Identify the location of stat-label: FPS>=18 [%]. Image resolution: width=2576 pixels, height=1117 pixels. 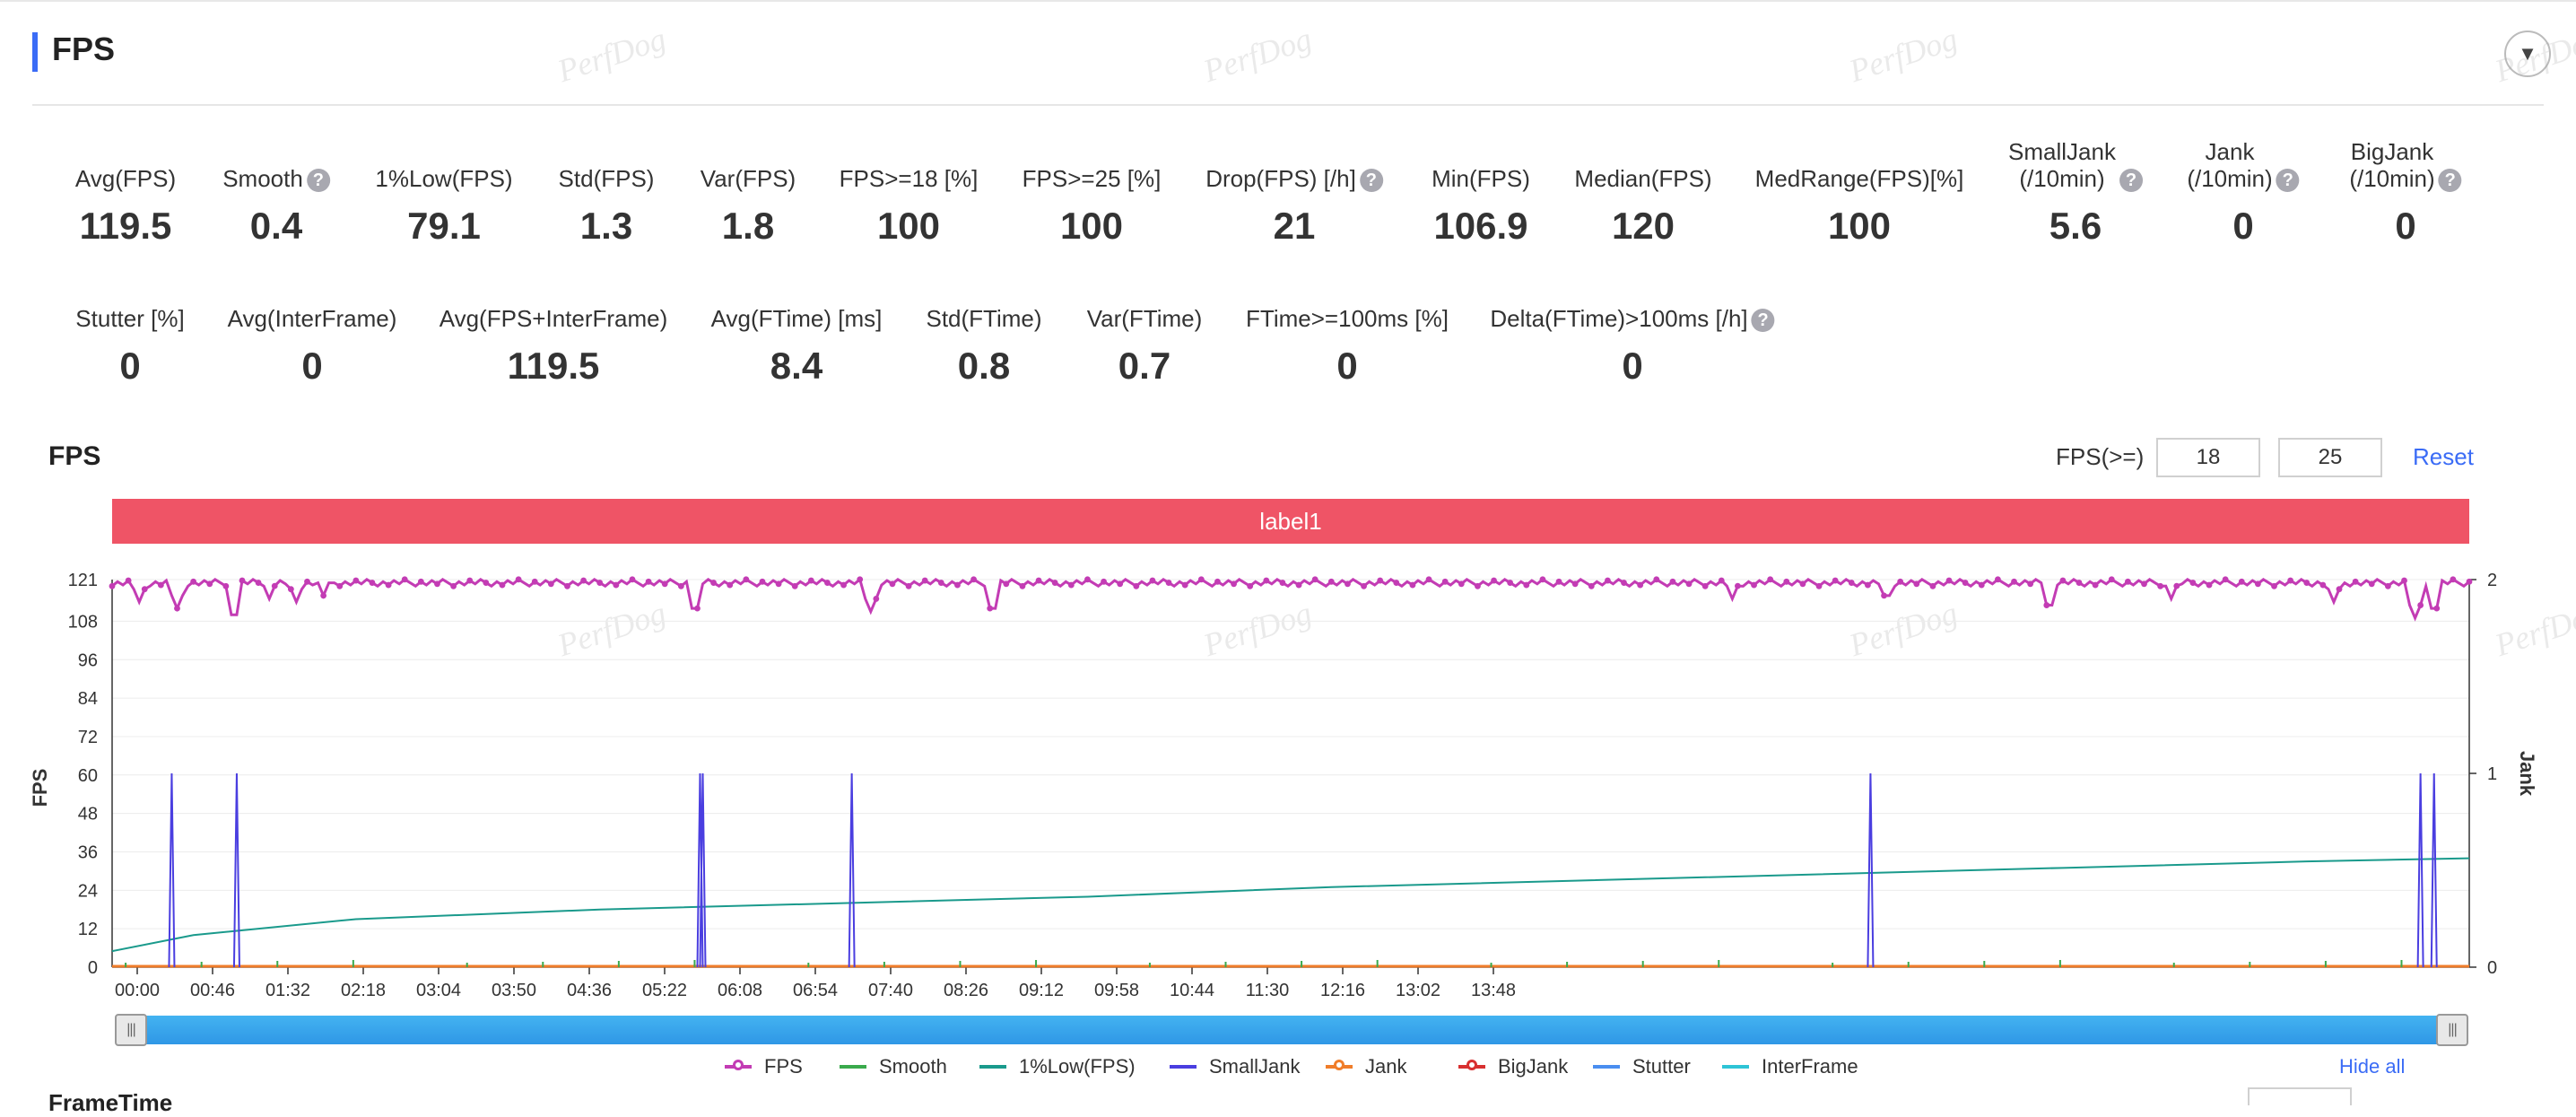
(909, 179).